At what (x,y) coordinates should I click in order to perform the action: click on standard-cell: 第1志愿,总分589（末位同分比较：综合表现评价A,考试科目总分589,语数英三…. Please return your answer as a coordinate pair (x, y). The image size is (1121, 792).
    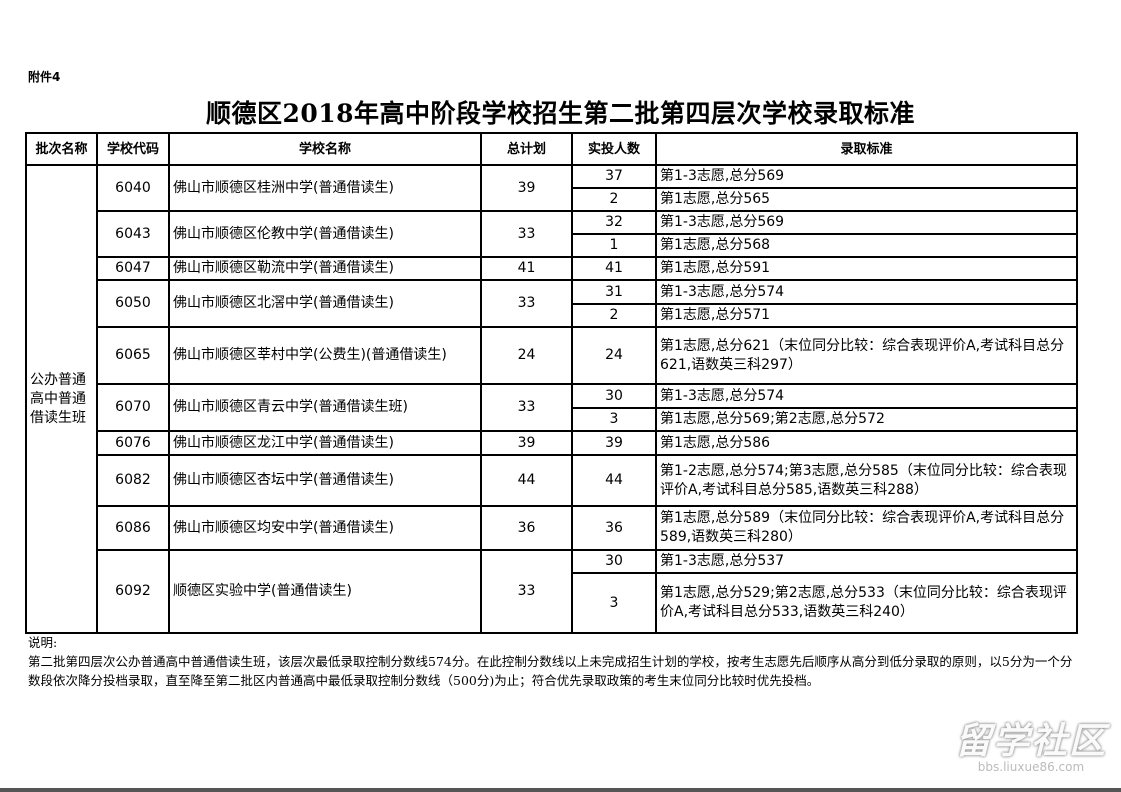
    Looking at the image, I should click on (866, 528).